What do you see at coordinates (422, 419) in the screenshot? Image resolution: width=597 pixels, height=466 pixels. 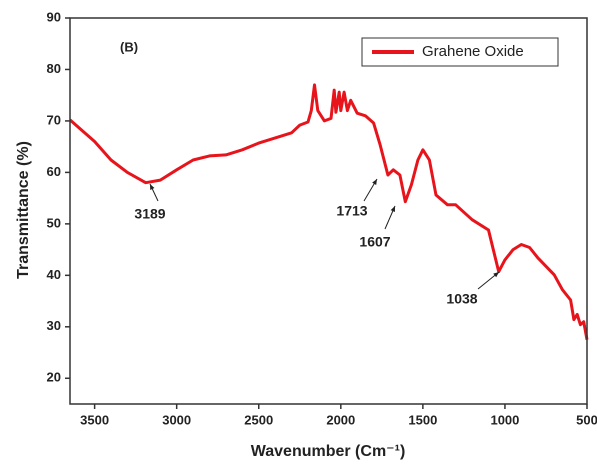 I see `x-tick-label: 1500` at bounding box center [422, 419].